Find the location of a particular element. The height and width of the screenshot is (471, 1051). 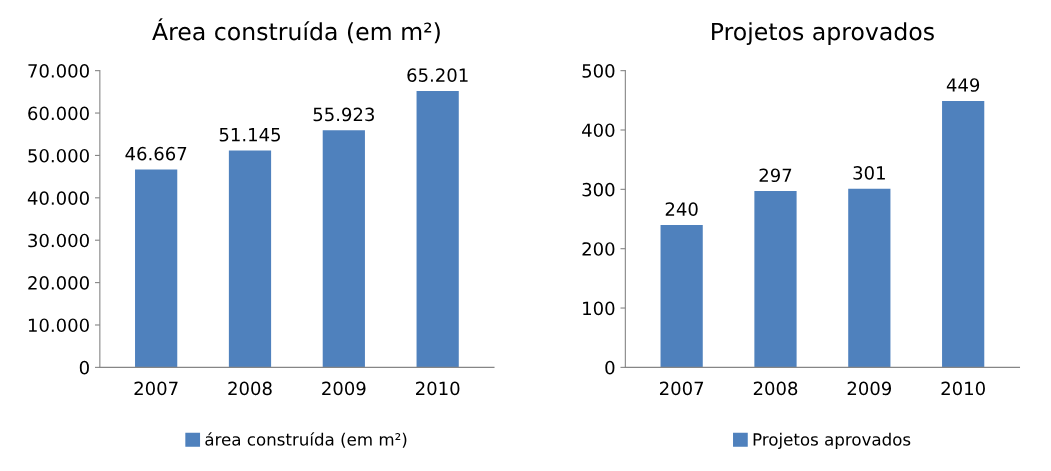

y-tick-label: 50.000 is located at coordinates (58, 155).